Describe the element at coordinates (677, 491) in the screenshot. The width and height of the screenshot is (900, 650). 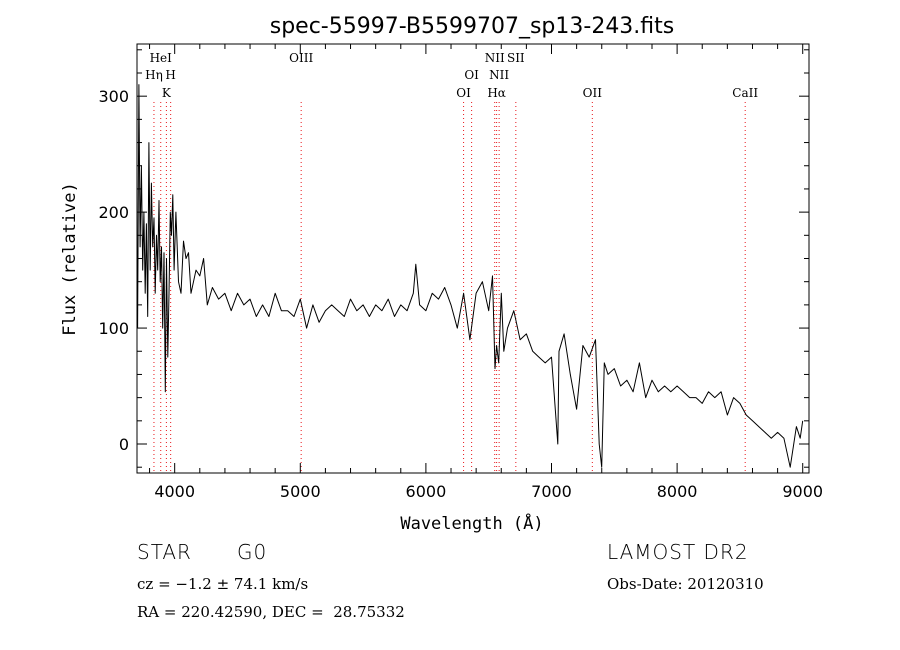
I see `x-tick-label: 8000` at that location.